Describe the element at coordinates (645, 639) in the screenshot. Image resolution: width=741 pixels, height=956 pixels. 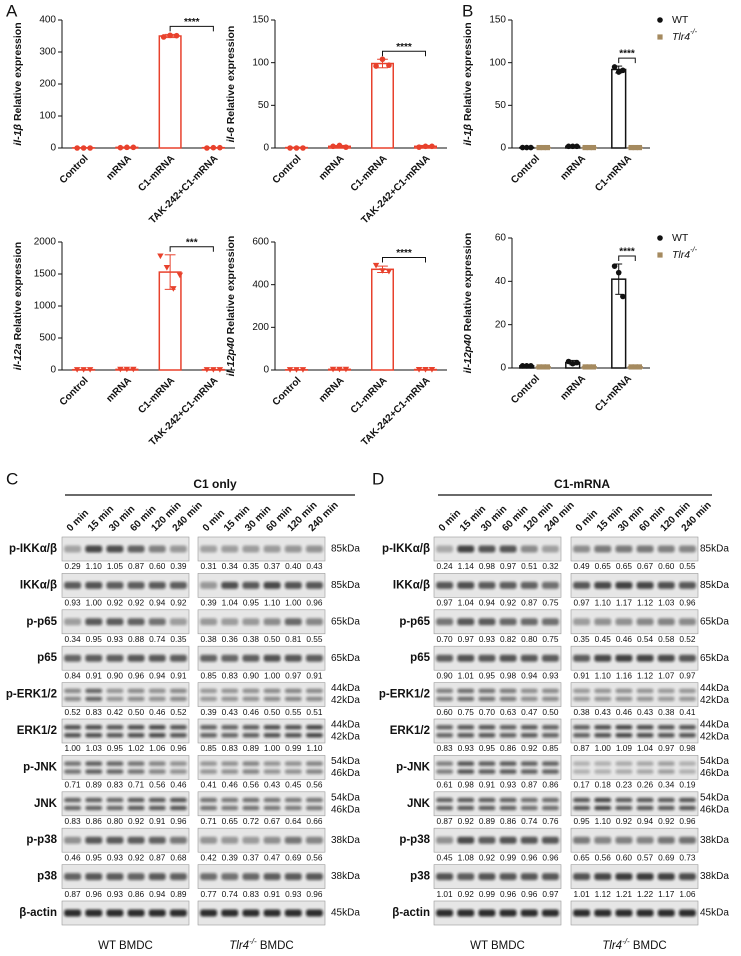
I see `quant-label: 0.54` at that location.